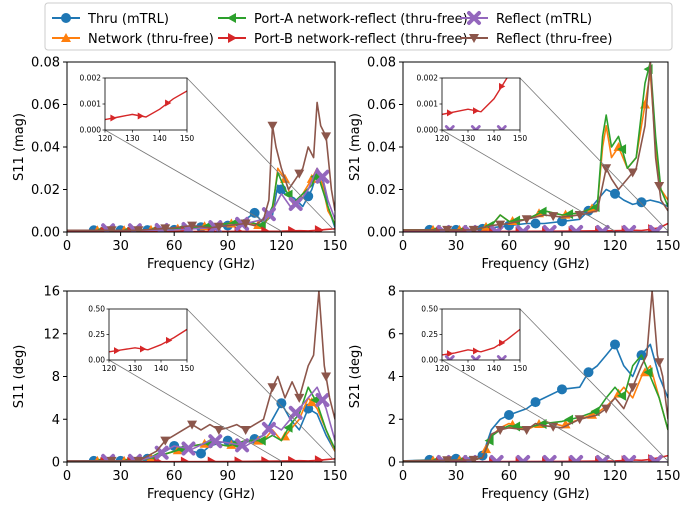 This screenshot has height=506, width=696. I want to click on axes-frame, so click(201, 376).